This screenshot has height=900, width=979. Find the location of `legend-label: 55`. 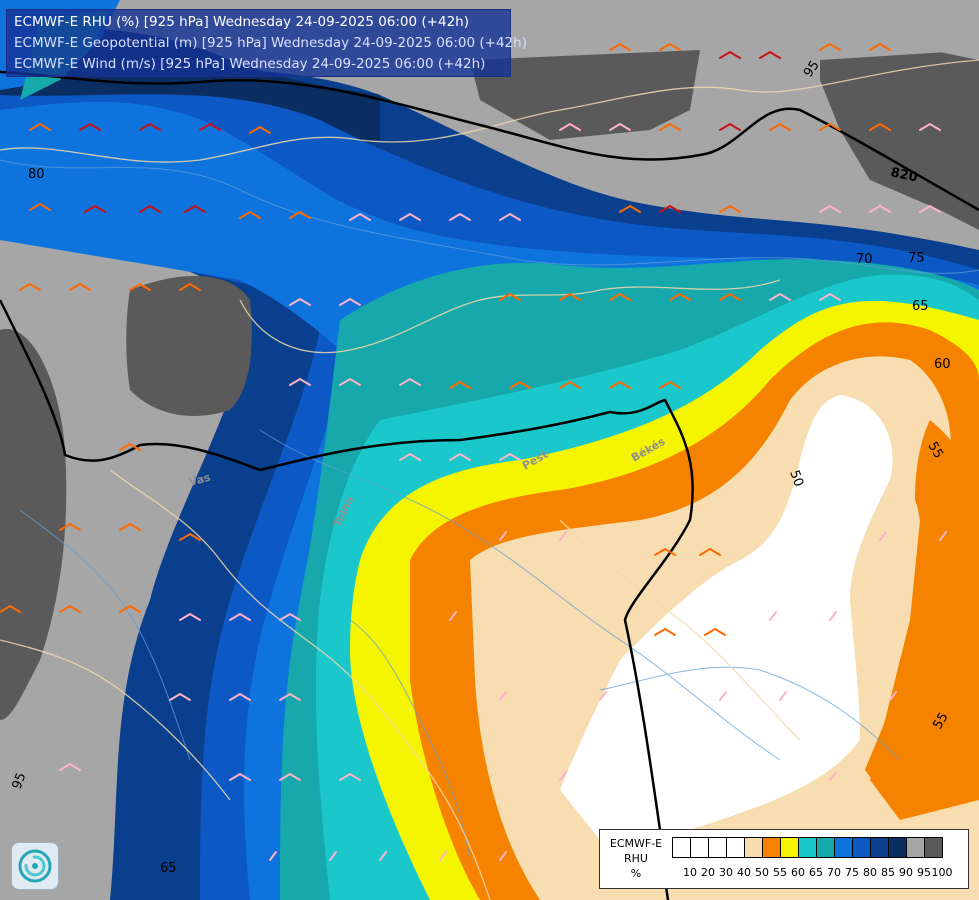

legend-label: 55 is located at coordinates (780, 872).